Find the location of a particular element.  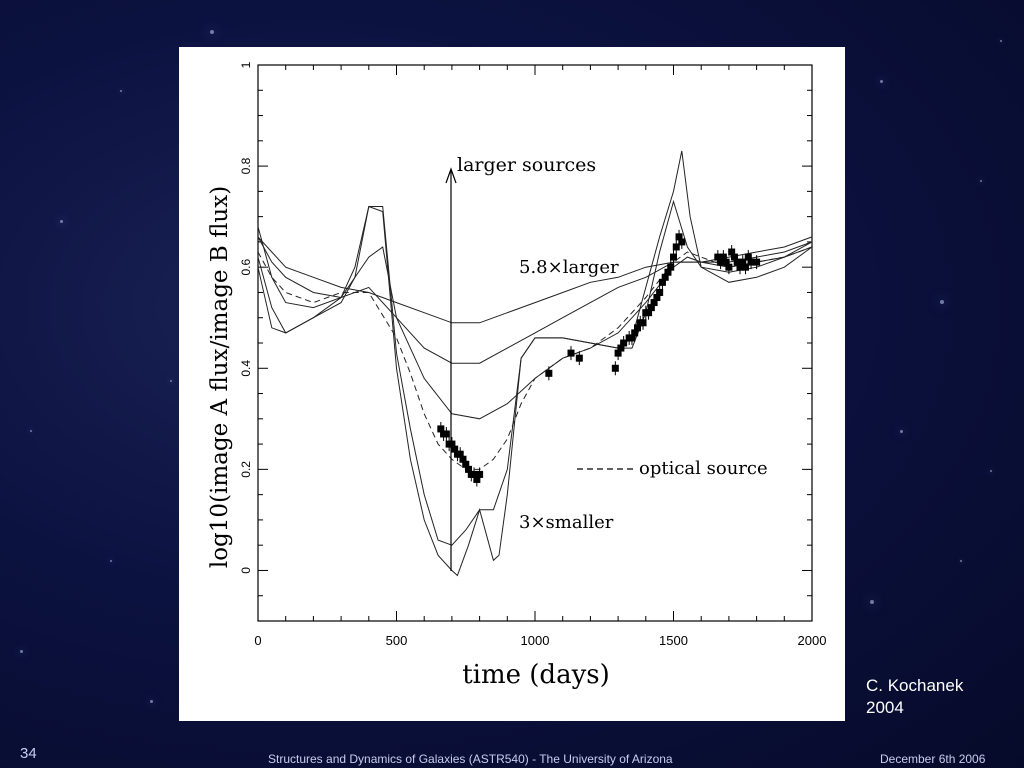

x-tick-label: 0 is located at coordinates (257, 640).